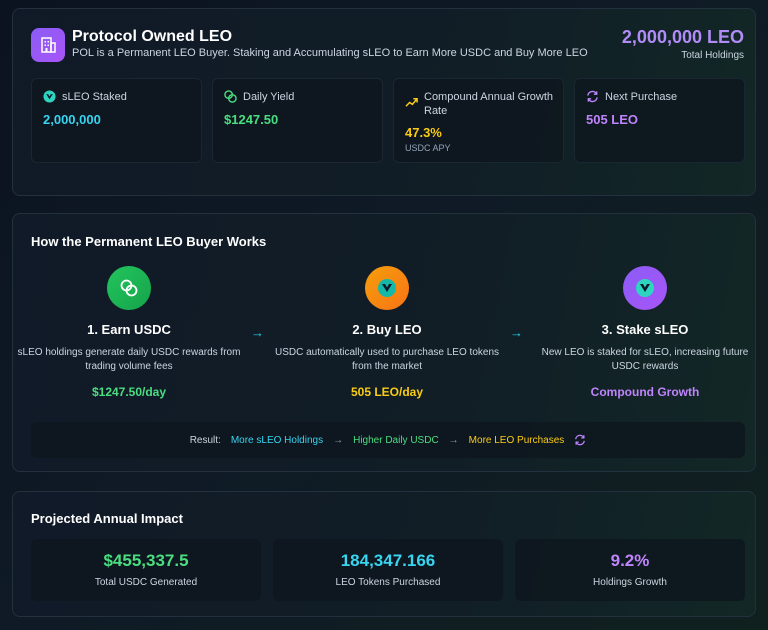 Image resolution: width=768 pixels, height=630 pixels. What do you see at coordinates (387, 288) in the screenshot?
I see `leo-token-icon` at bounding box center [387, 288].